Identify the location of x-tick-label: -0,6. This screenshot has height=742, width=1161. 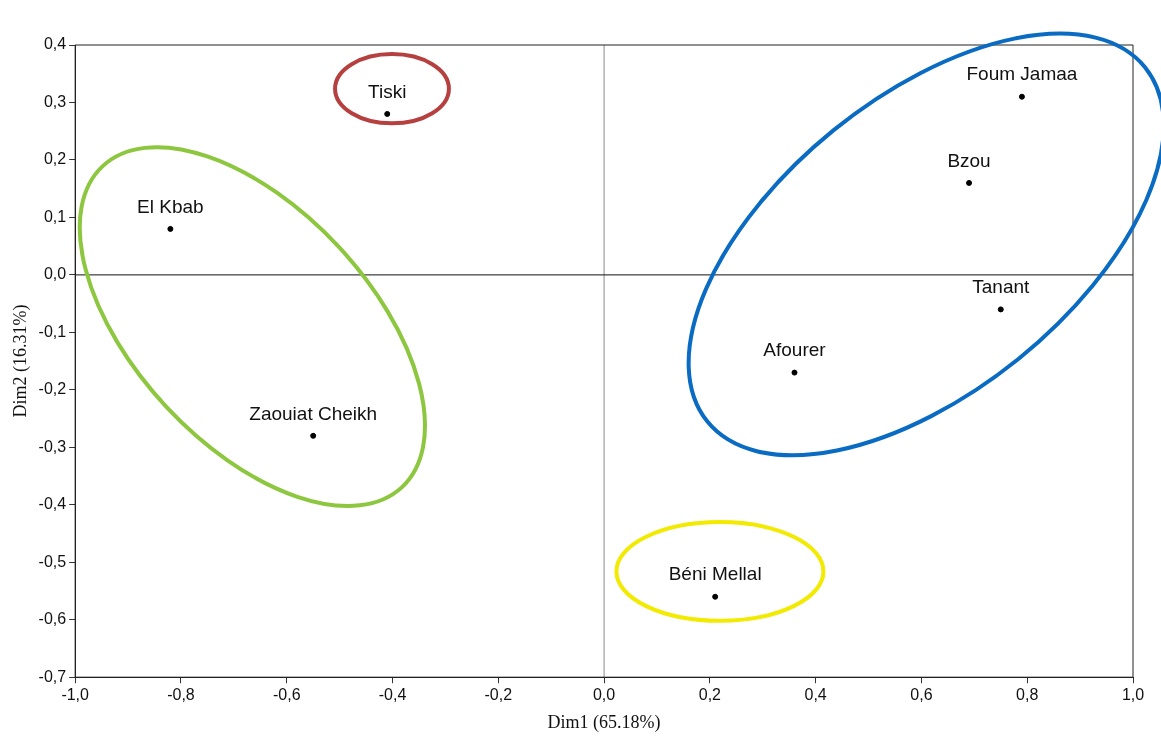
(286, 695).